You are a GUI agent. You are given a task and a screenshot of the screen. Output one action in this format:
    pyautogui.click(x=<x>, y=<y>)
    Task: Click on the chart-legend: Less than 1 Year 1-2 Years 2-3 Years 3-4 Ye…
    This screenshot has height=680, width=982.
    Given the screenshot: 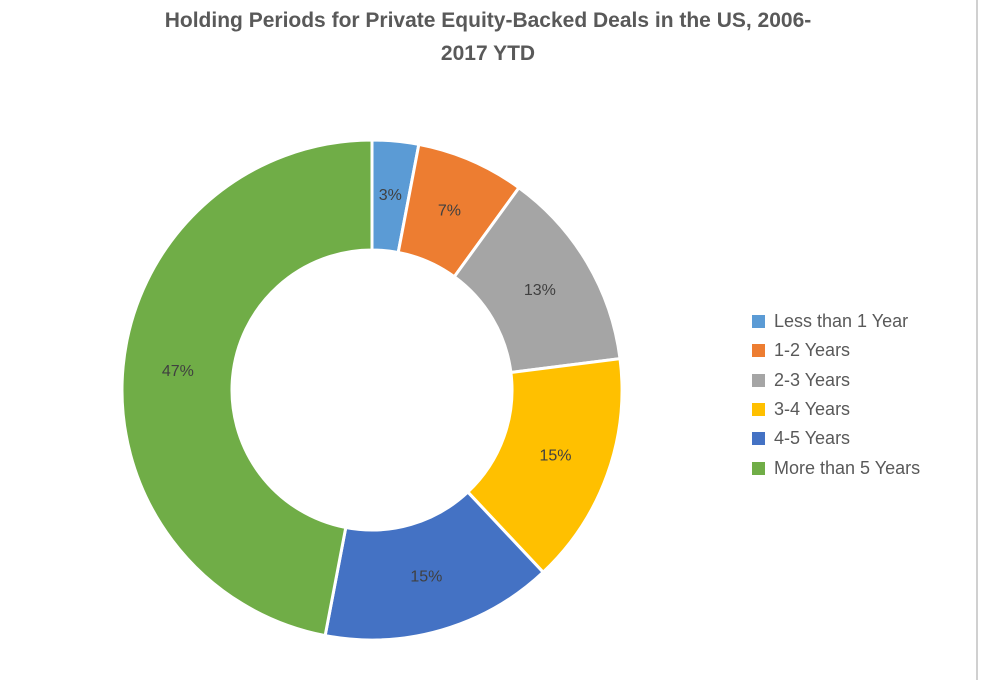 What is the action you would take?
    pyautogui.click(x=836, y=395)
    